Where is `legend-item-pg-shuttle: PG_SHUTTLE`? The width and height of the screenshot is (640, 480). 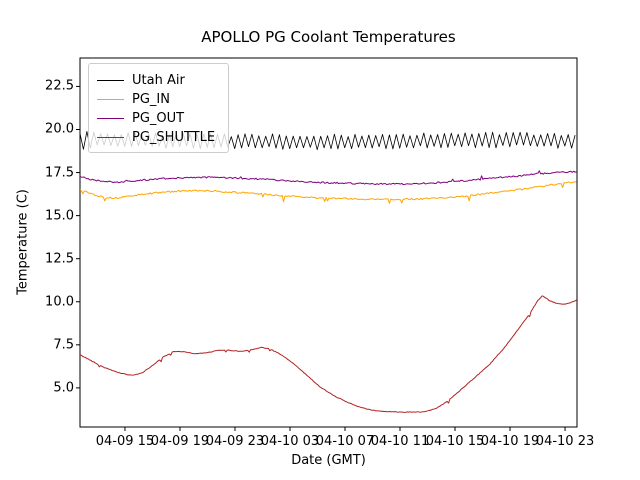 legend-item-pg-shuttle: PG_SHUTTLE is located at coordinates (158, 137).